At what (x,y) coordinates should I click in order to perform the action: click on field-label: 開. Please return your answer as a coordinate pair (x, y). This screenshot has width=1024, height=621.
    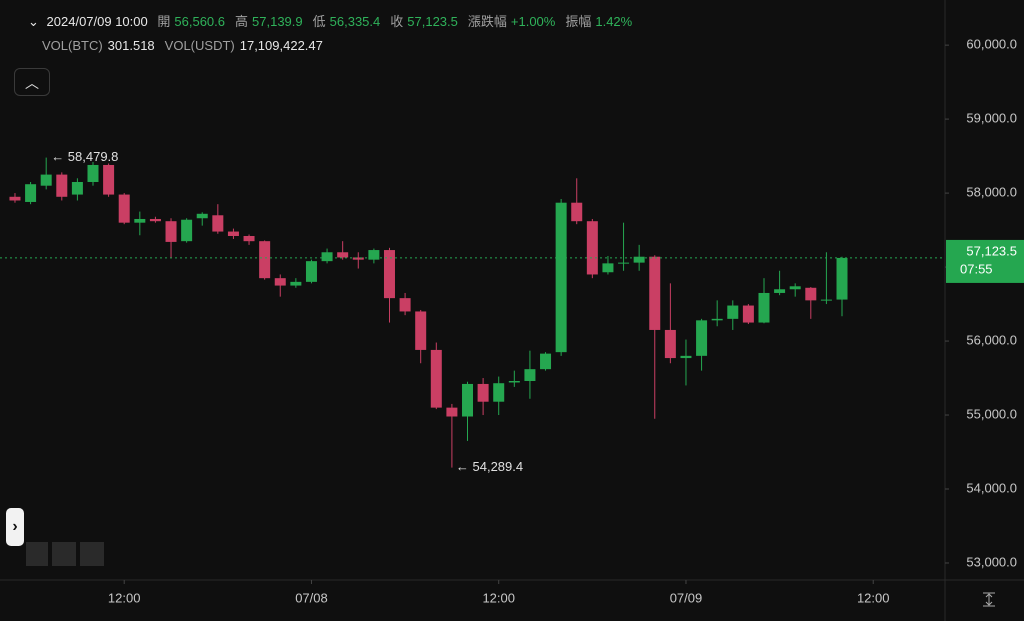
    Looking at the image, I should click on (164, 21).